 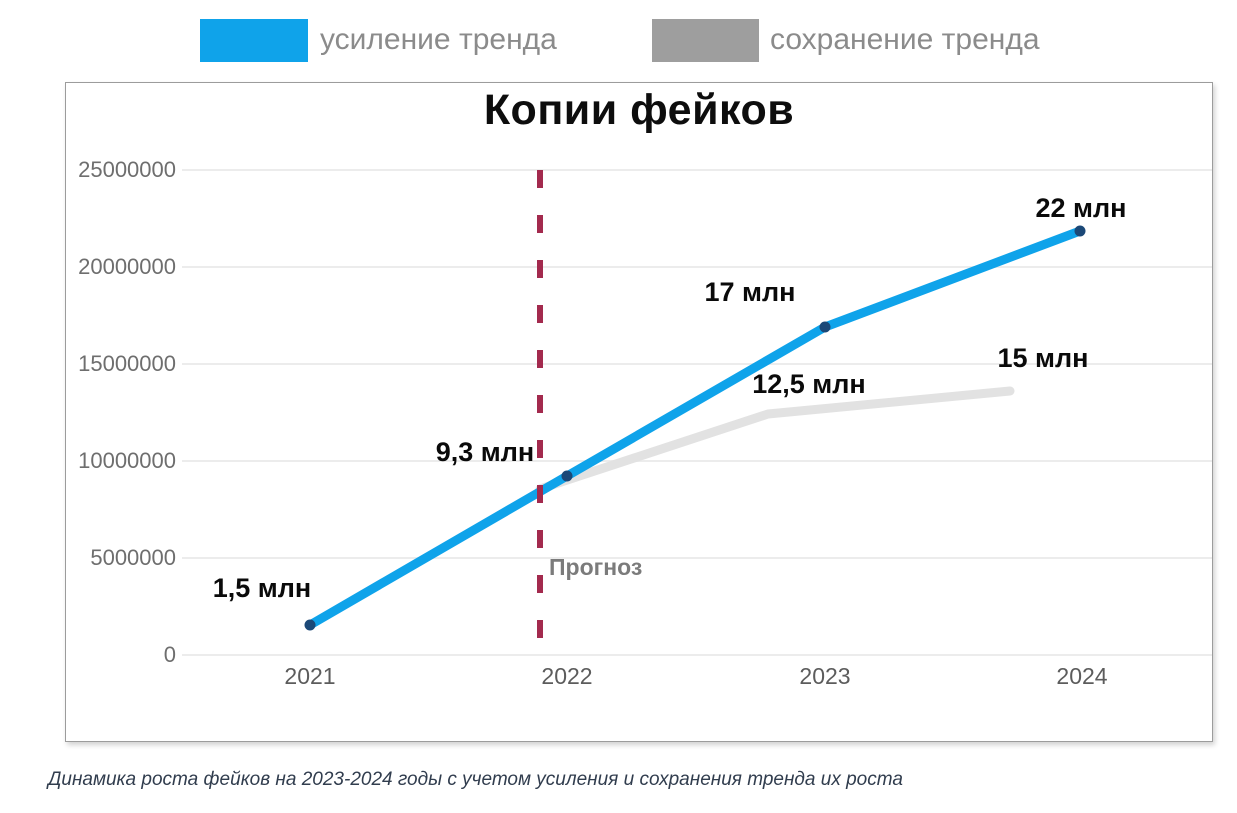 What do you see at coordinates (905, 39) in the screenshot?
I see `legend-label-preserve: сохранение тренда` at bounding box center [905, 39].